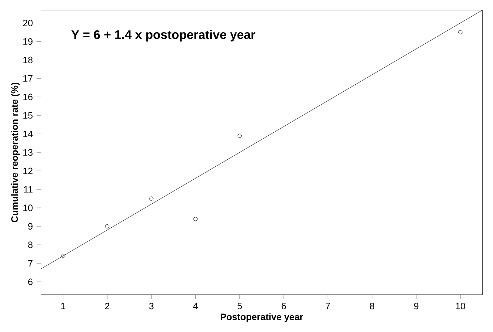 The height and width of the screenshot is (332, 493). What do you see at coordinates (28, 152) in the screenshot?
I see `y-tick-label: 13` at bounding box center [28, 152].